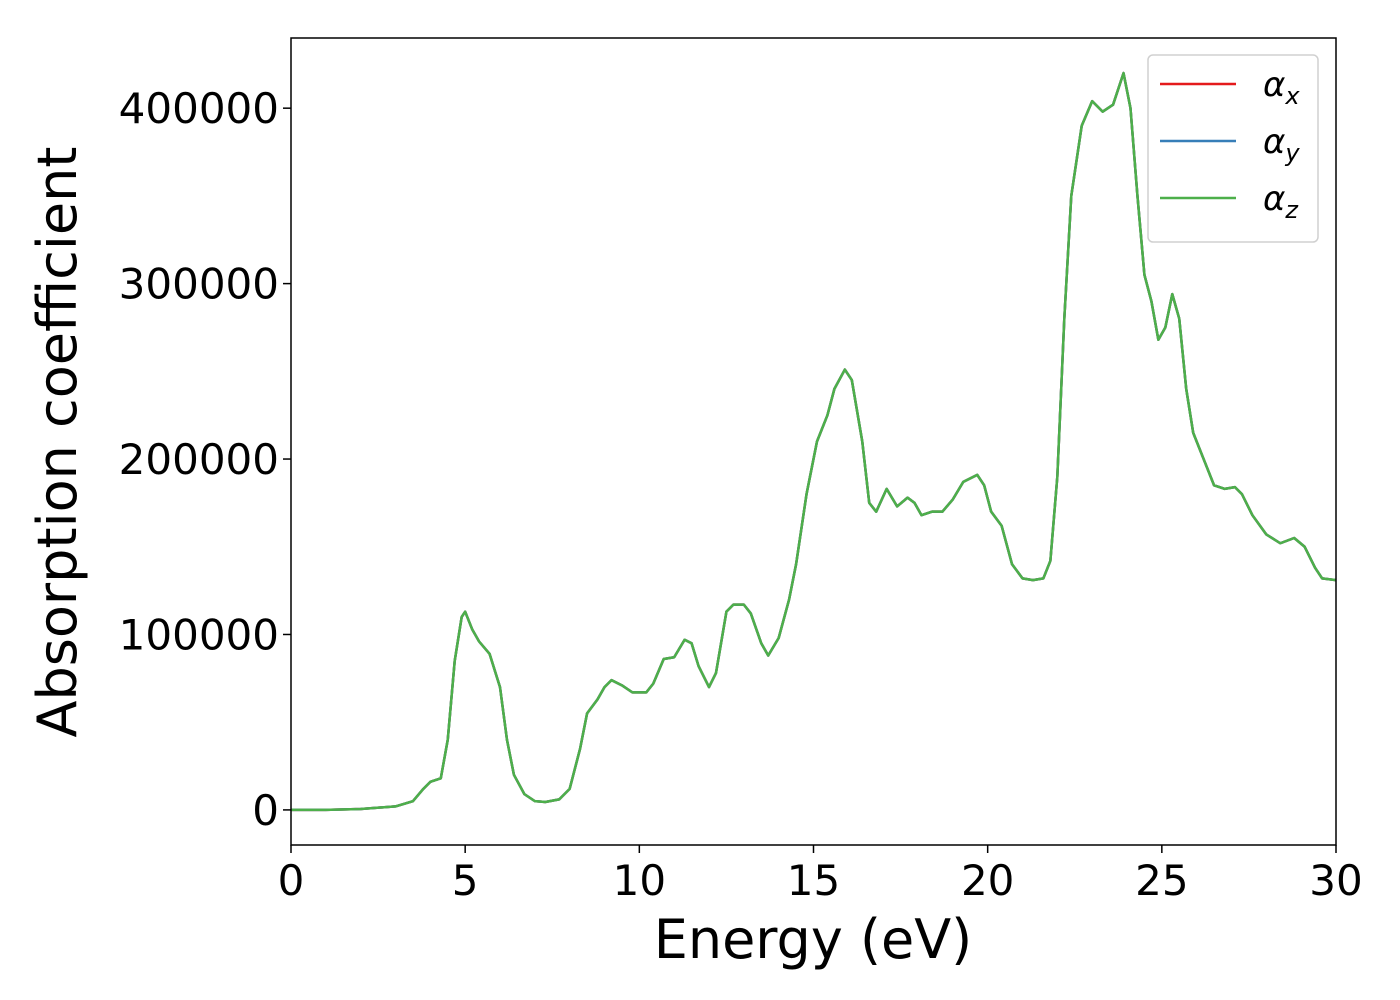  Describe the element at coordinates (813, 880) in the screenshot. I see `x-tick-label: 15` at that location.